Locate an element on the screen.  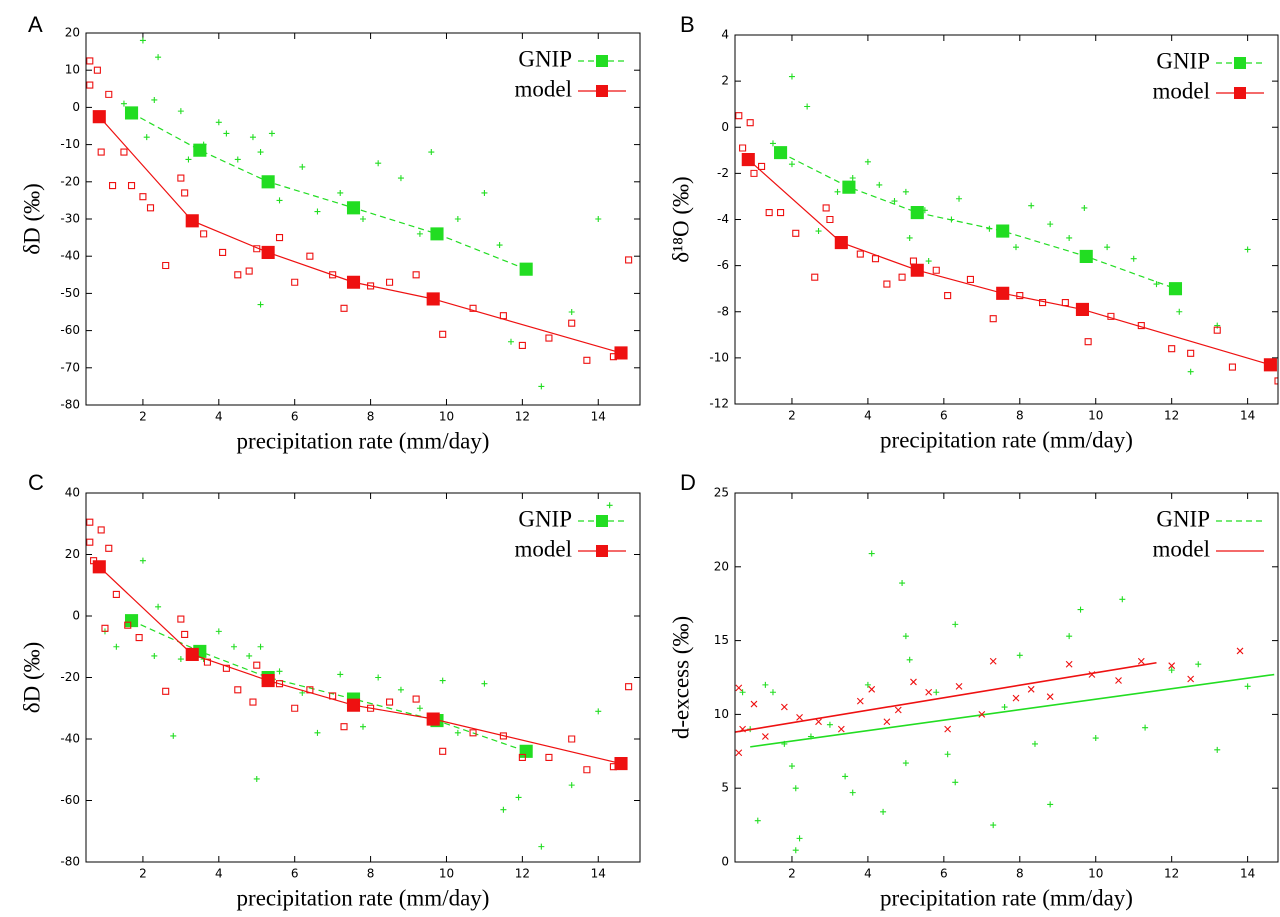
x-tick-label: 12 is located at coordinates (522, 417).